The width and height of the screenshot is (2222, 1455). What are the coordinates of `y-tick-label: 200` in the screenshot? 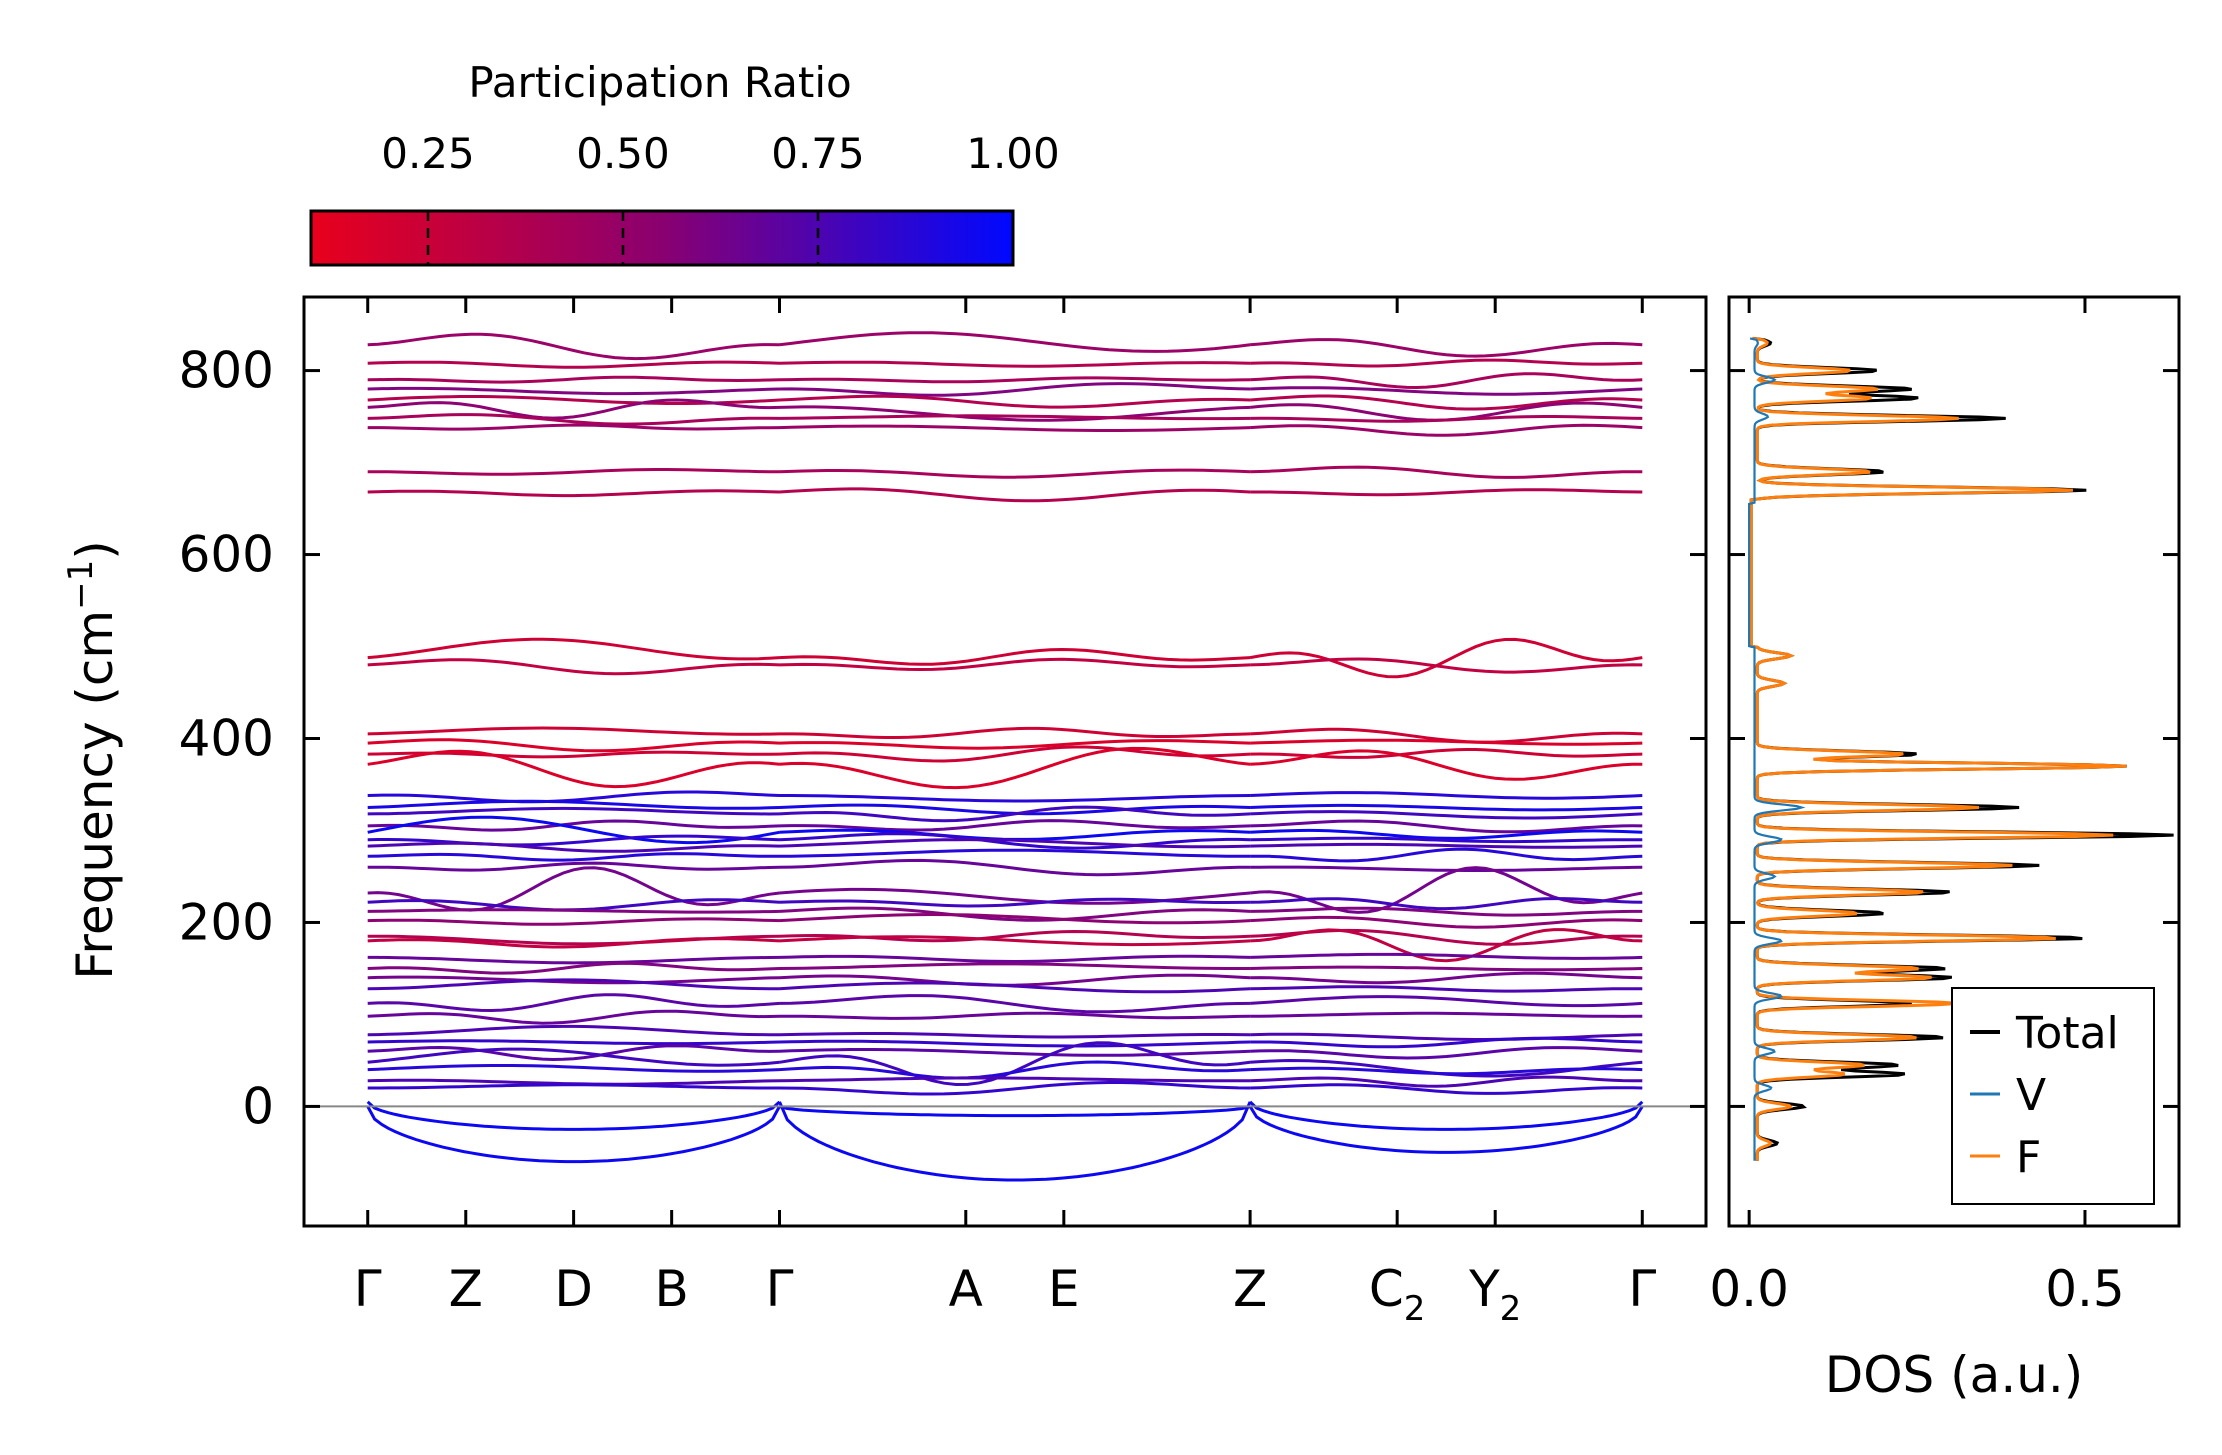 It's located at (226, 922).